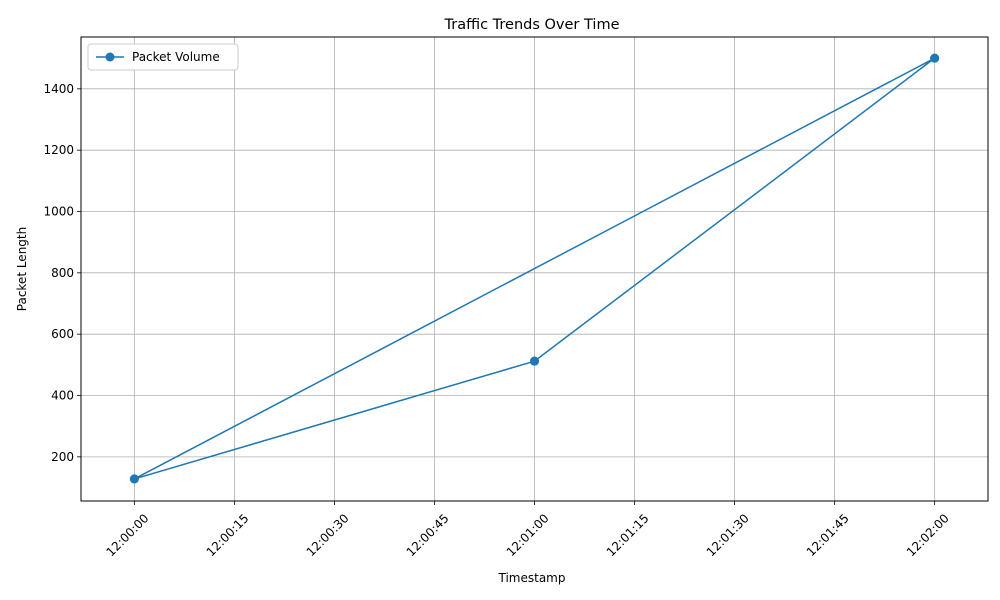 The height and width of the screenshot is (600, 1000). Describe the element at coordinates (110, 57) in the screenshot. I see `legend-marker-sample` at that location.